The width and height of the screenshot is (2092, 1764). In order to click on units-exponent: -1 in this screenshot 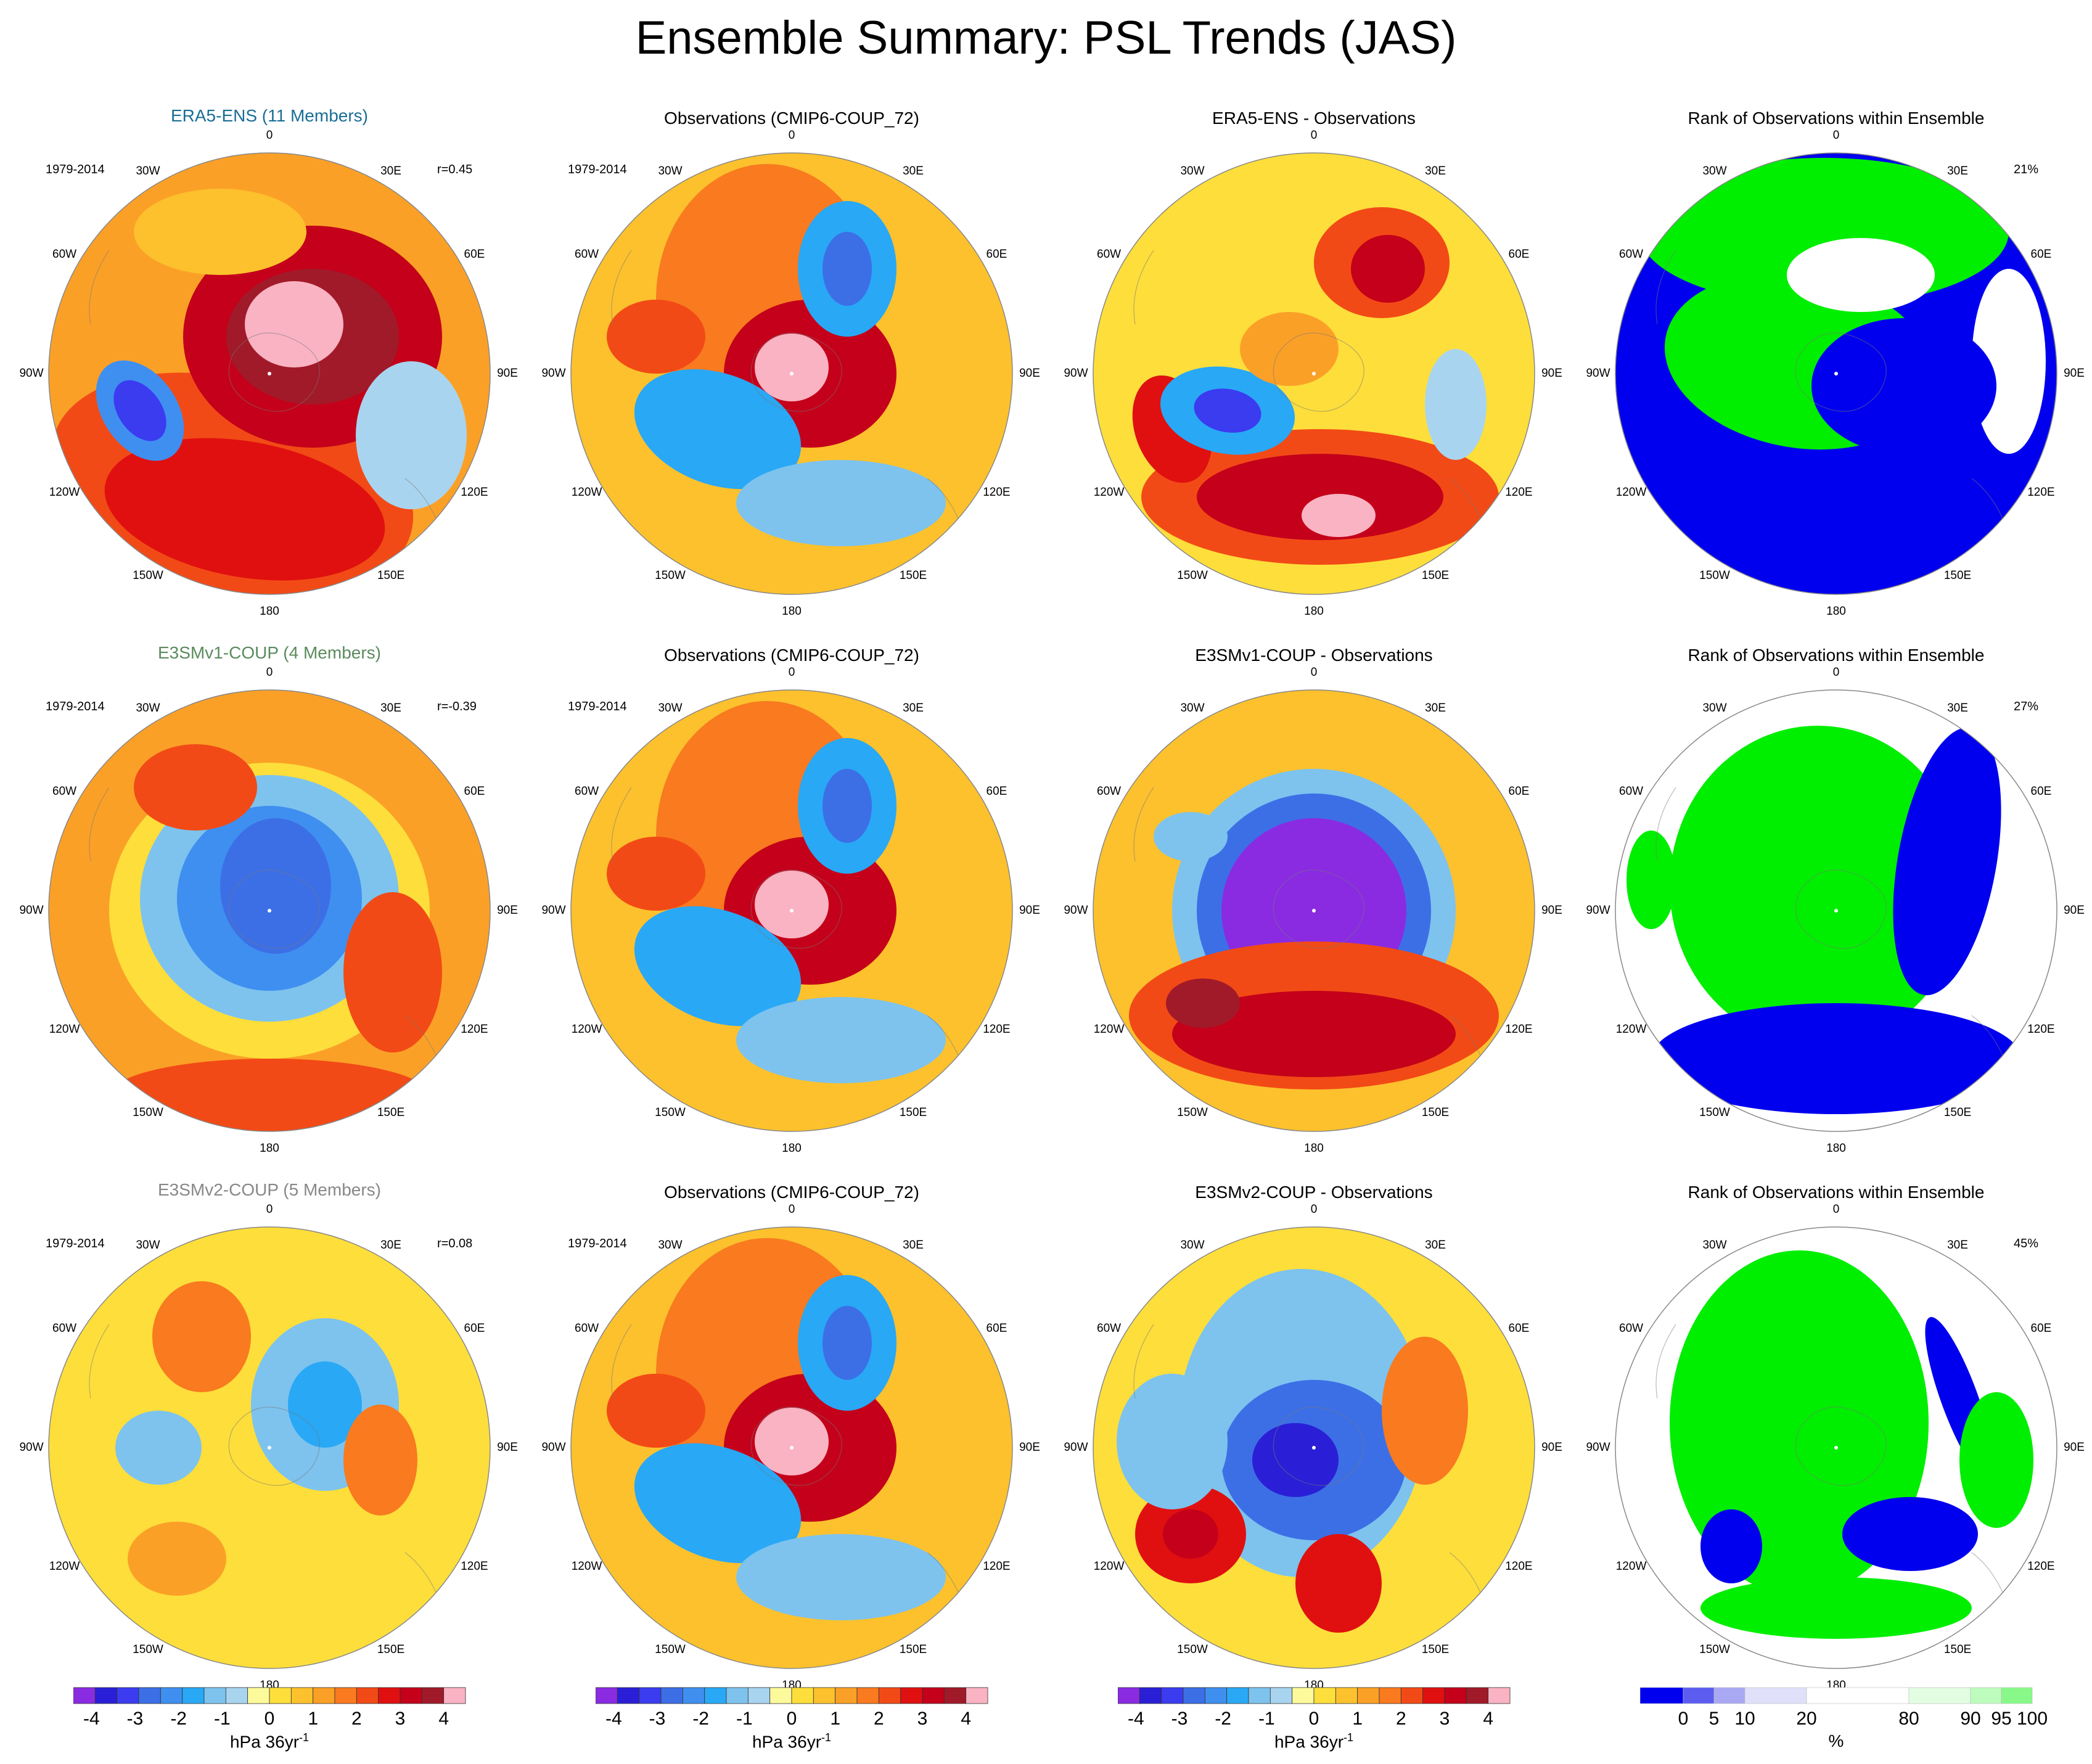, I will do `click(1348, 1737)`.